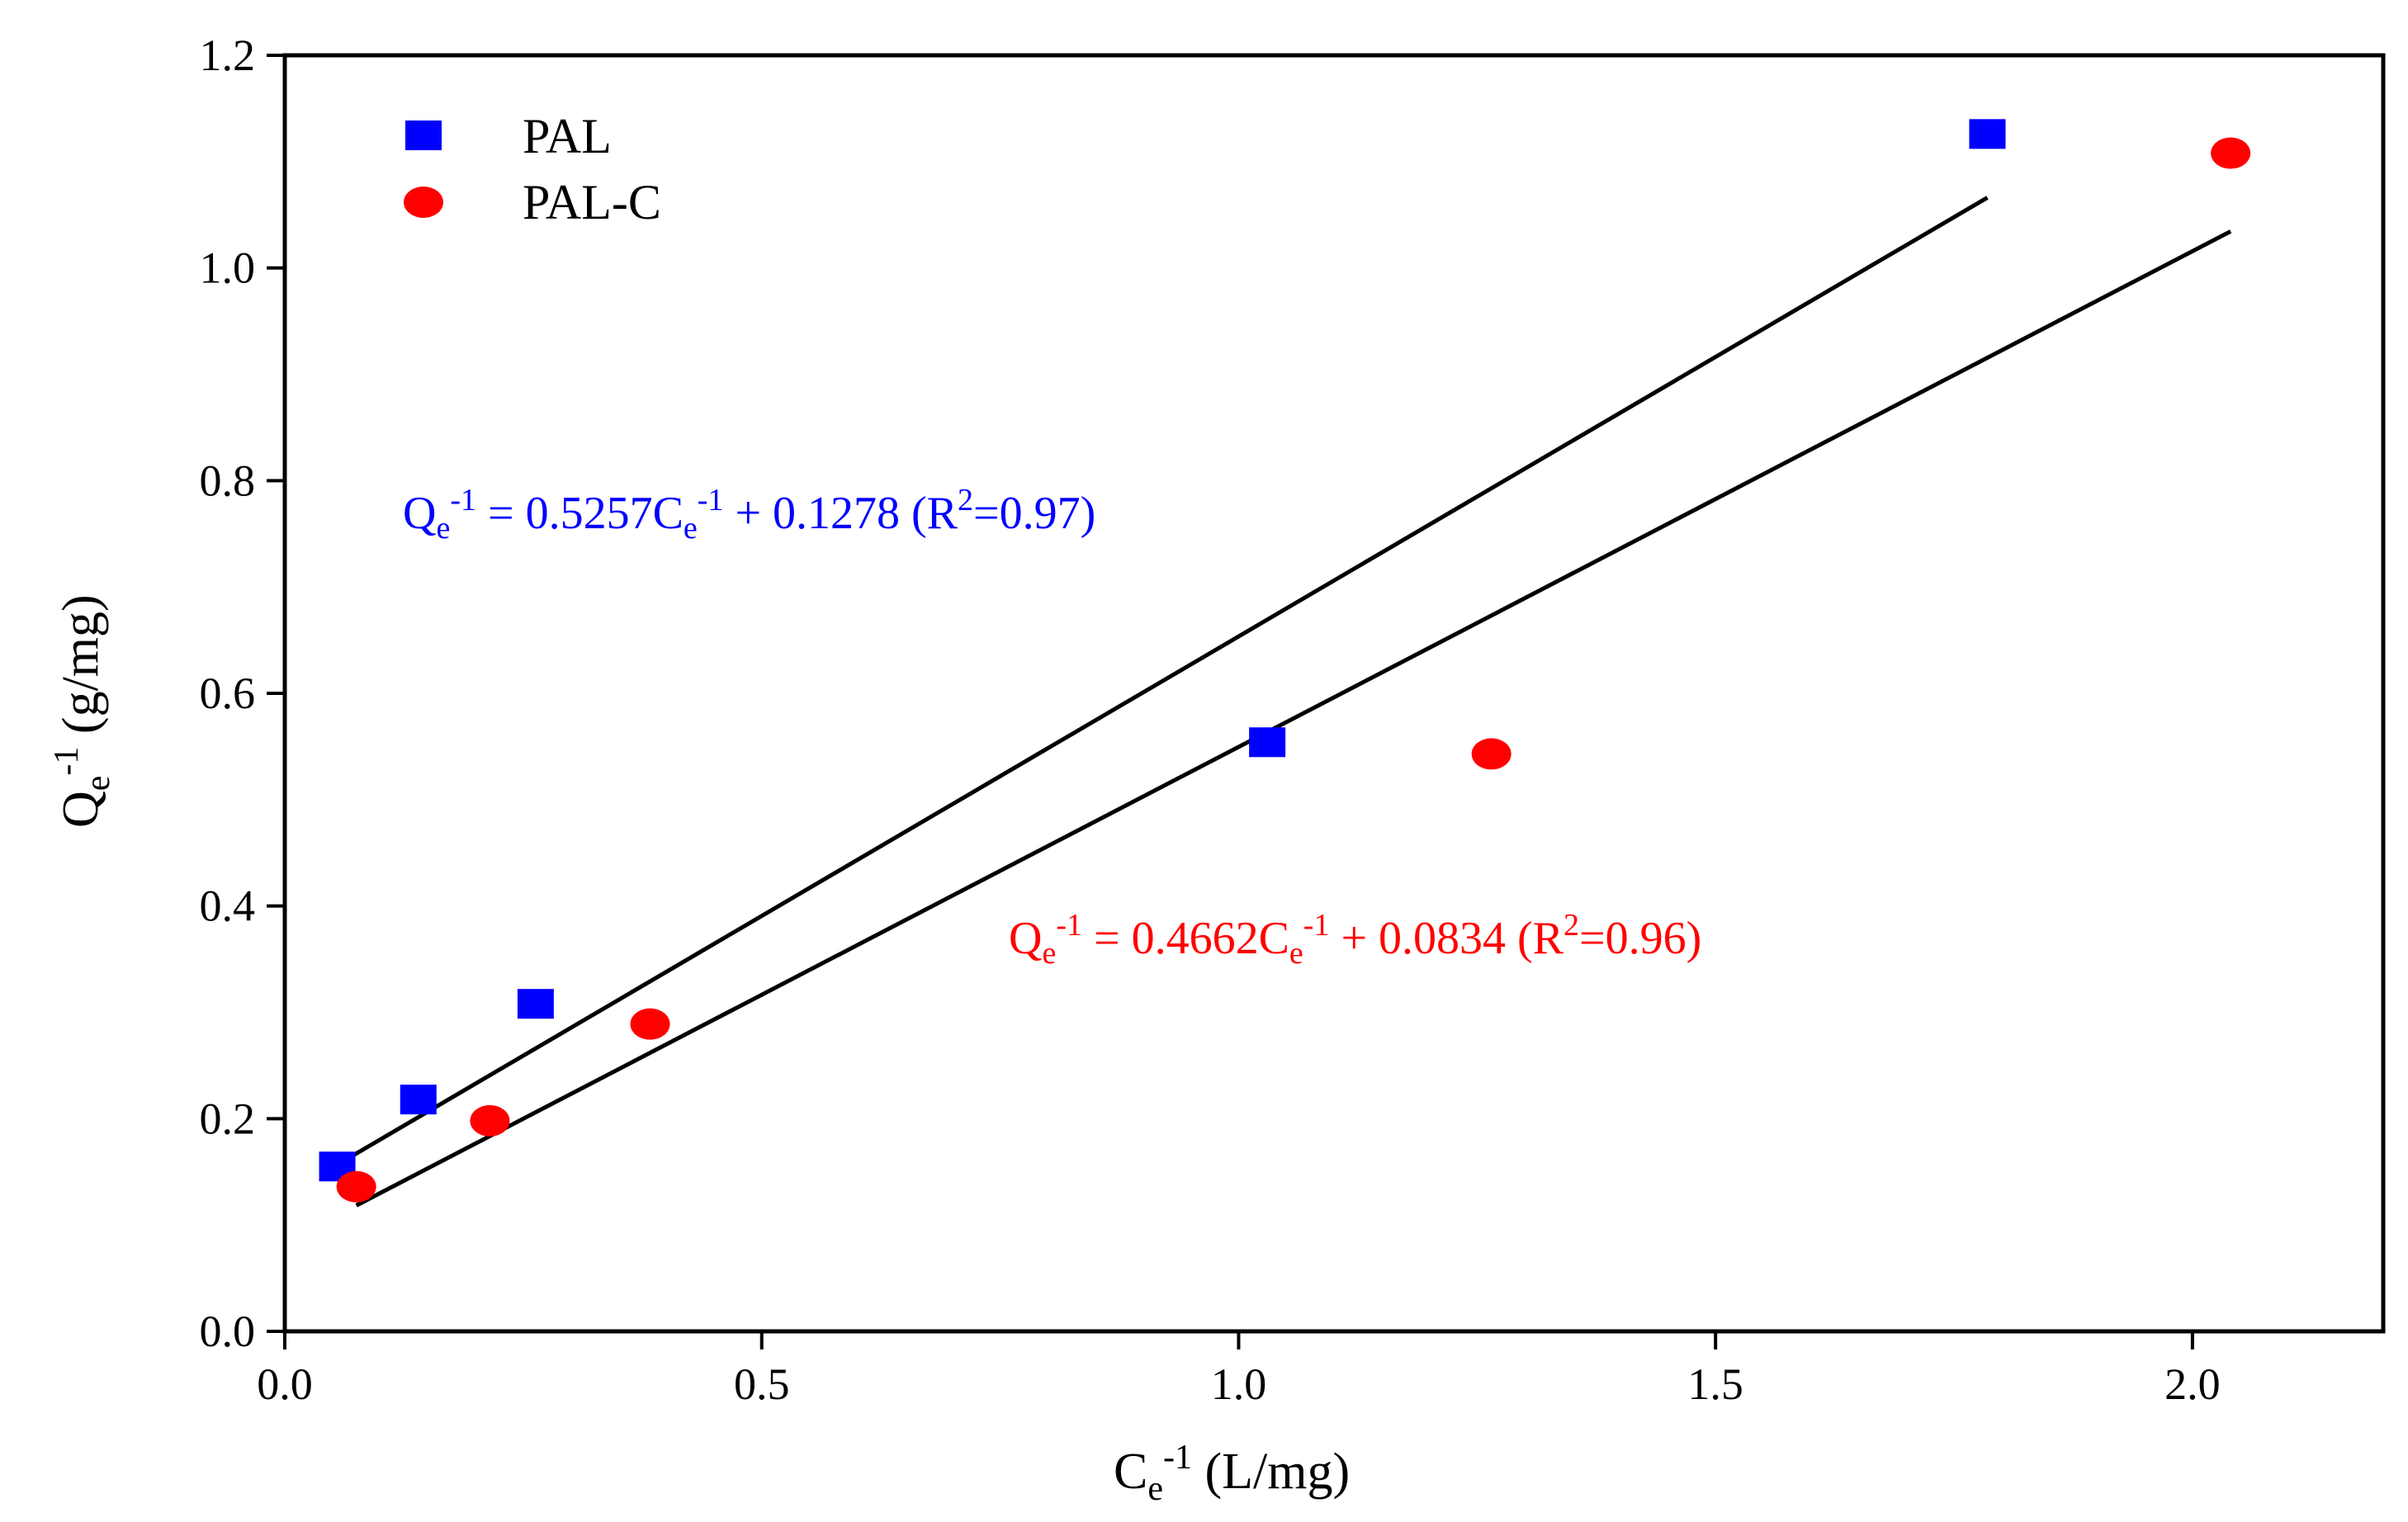 The height and width of the screenshot is (1522, 2408). What do you see at coordinates (1239, 1384) in the screenshot?
I see `x-tick-label: 1.0` at bounding box center [1239, 1384].